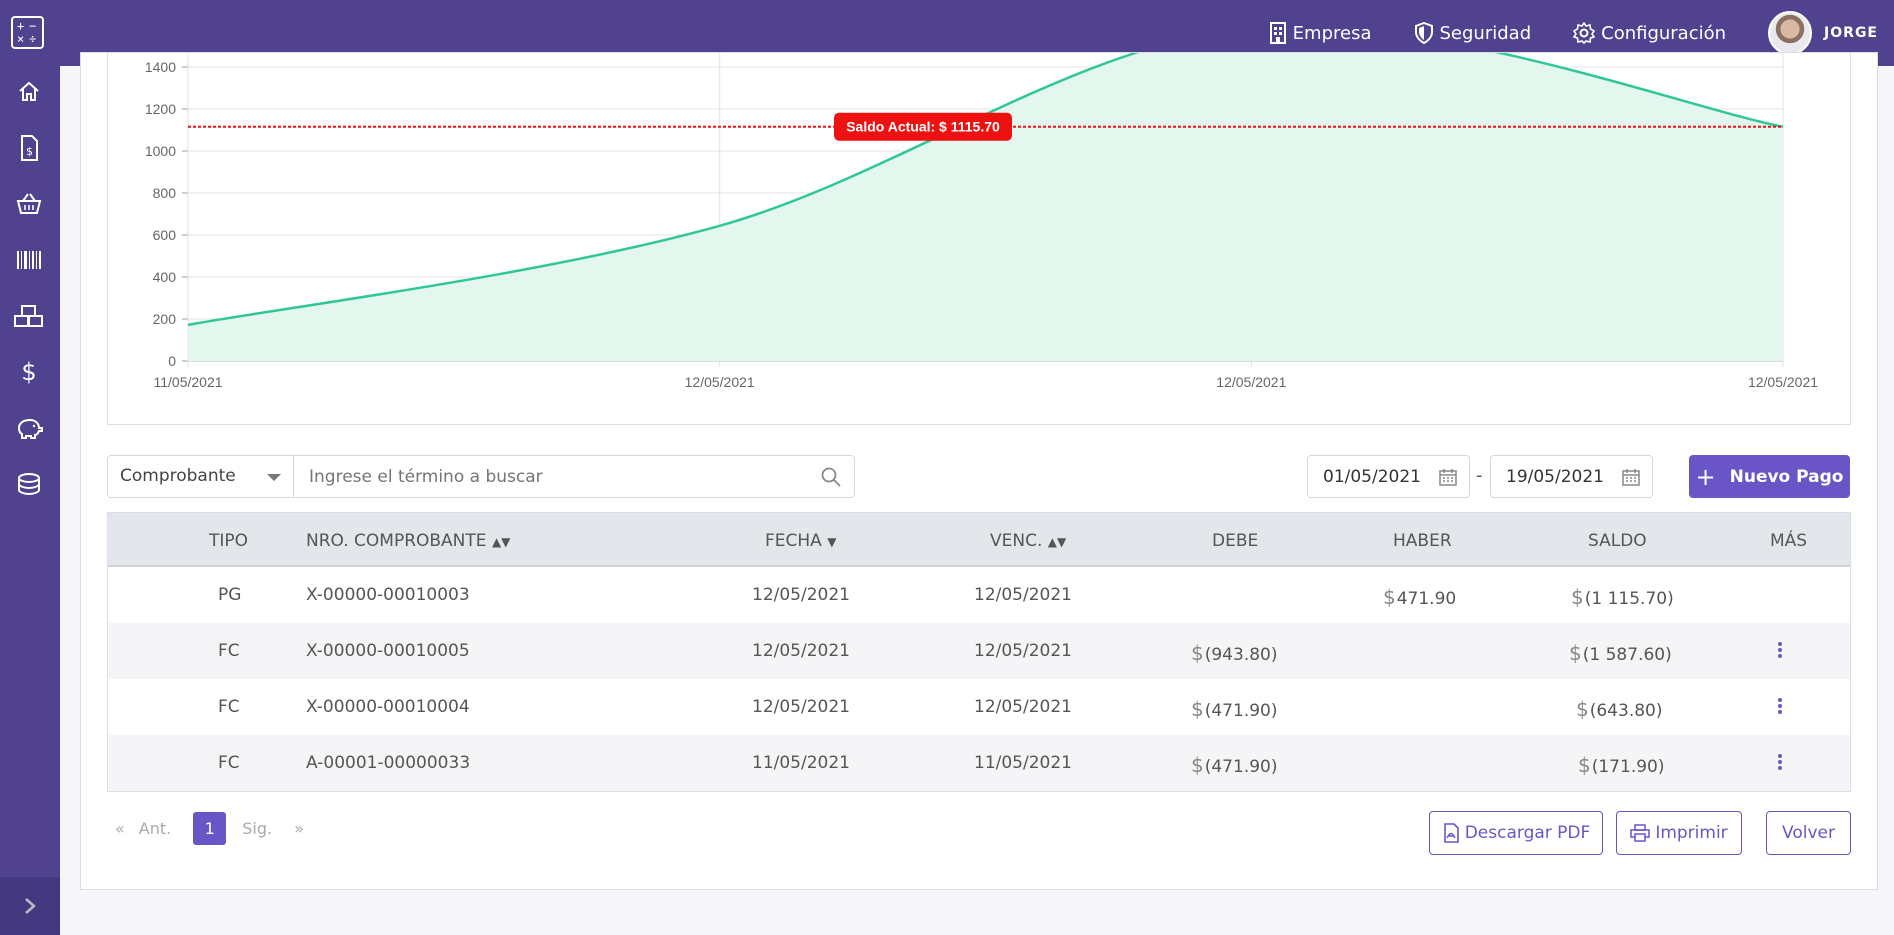 This screenshot has width=1894, height=935. I want to click on header-haber: HABER, so click(1422, 541).